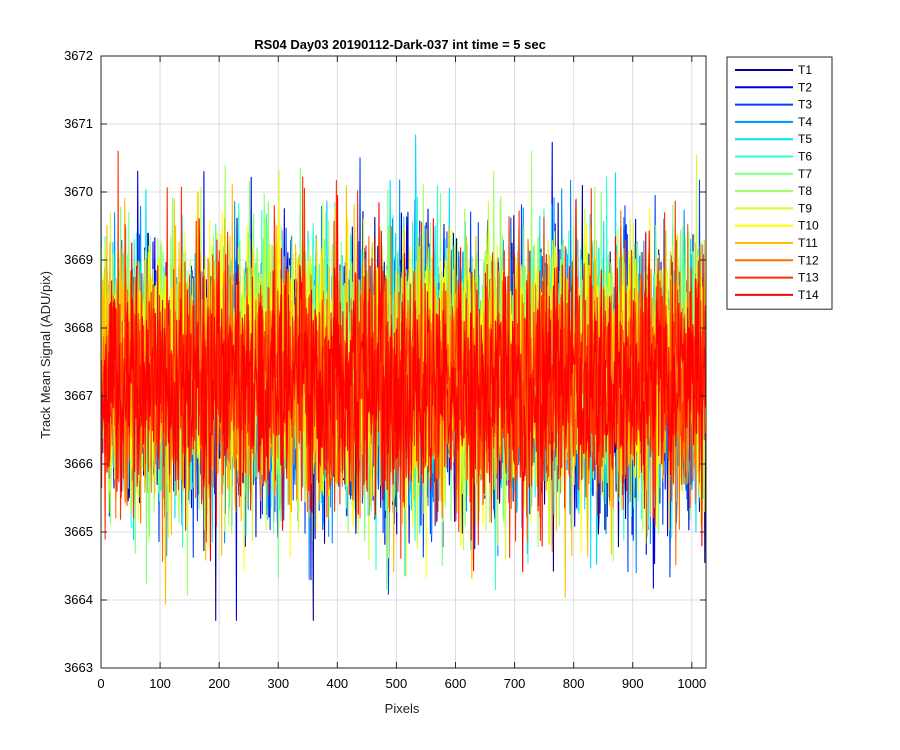 The height and width of the screenshot is (750, 900). I want to click on x-tick-label: 1000, so click(691, 683).